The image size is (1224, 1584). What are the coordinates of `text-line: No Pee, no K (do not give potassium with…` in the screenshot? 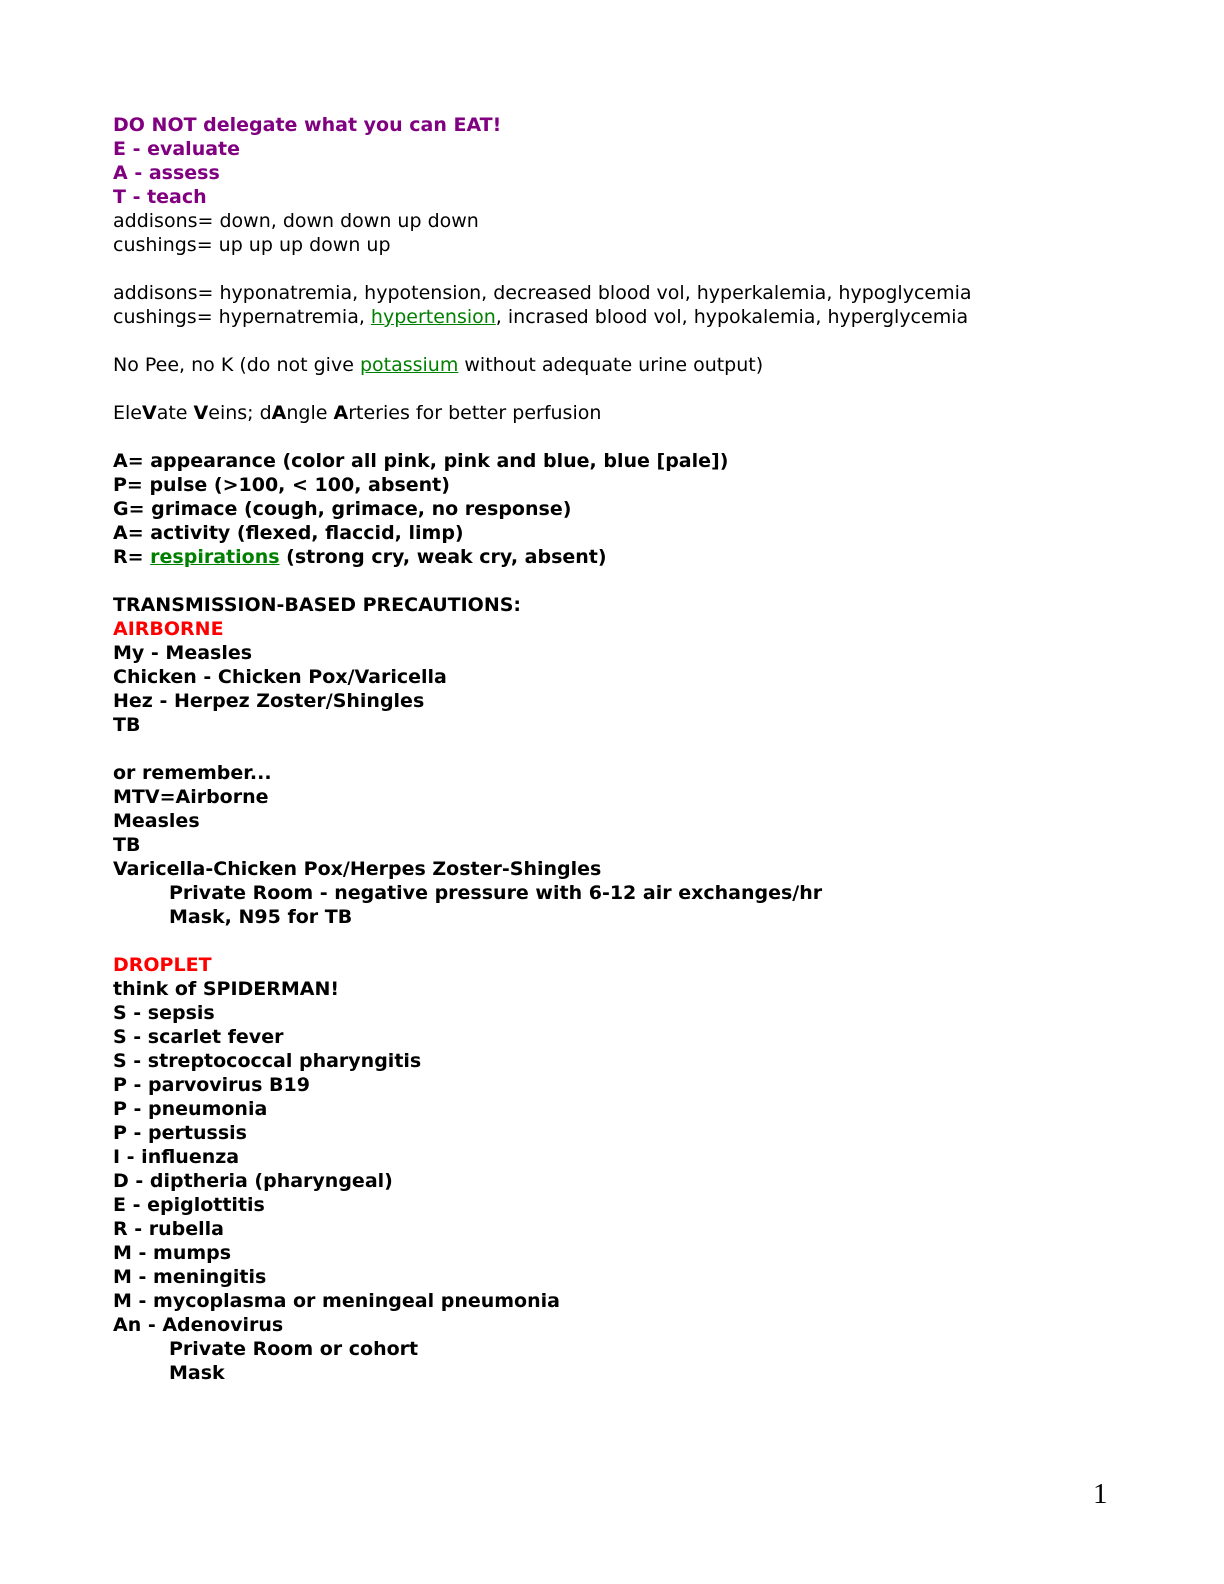 It's located at (668, 365).